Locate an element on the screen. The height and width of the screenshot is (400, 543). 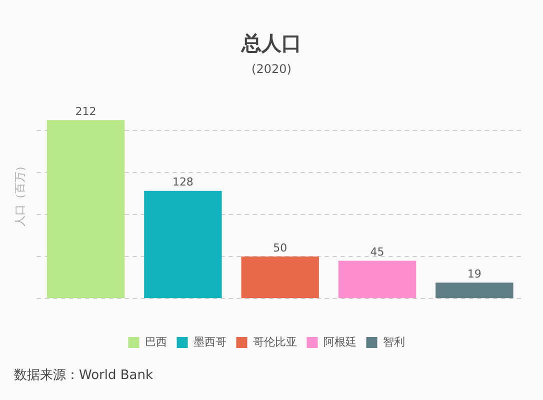
data-label: 128 is located at coordinates (183, 182).